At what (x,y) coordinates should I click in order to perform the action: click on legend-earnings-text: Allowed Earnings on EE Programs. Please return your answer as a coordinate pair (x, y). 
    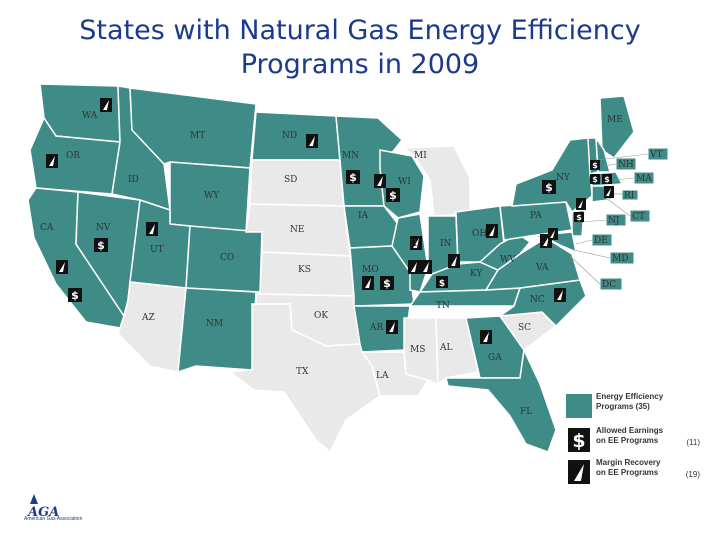
    Looking at the image, I should click on (629, 436).